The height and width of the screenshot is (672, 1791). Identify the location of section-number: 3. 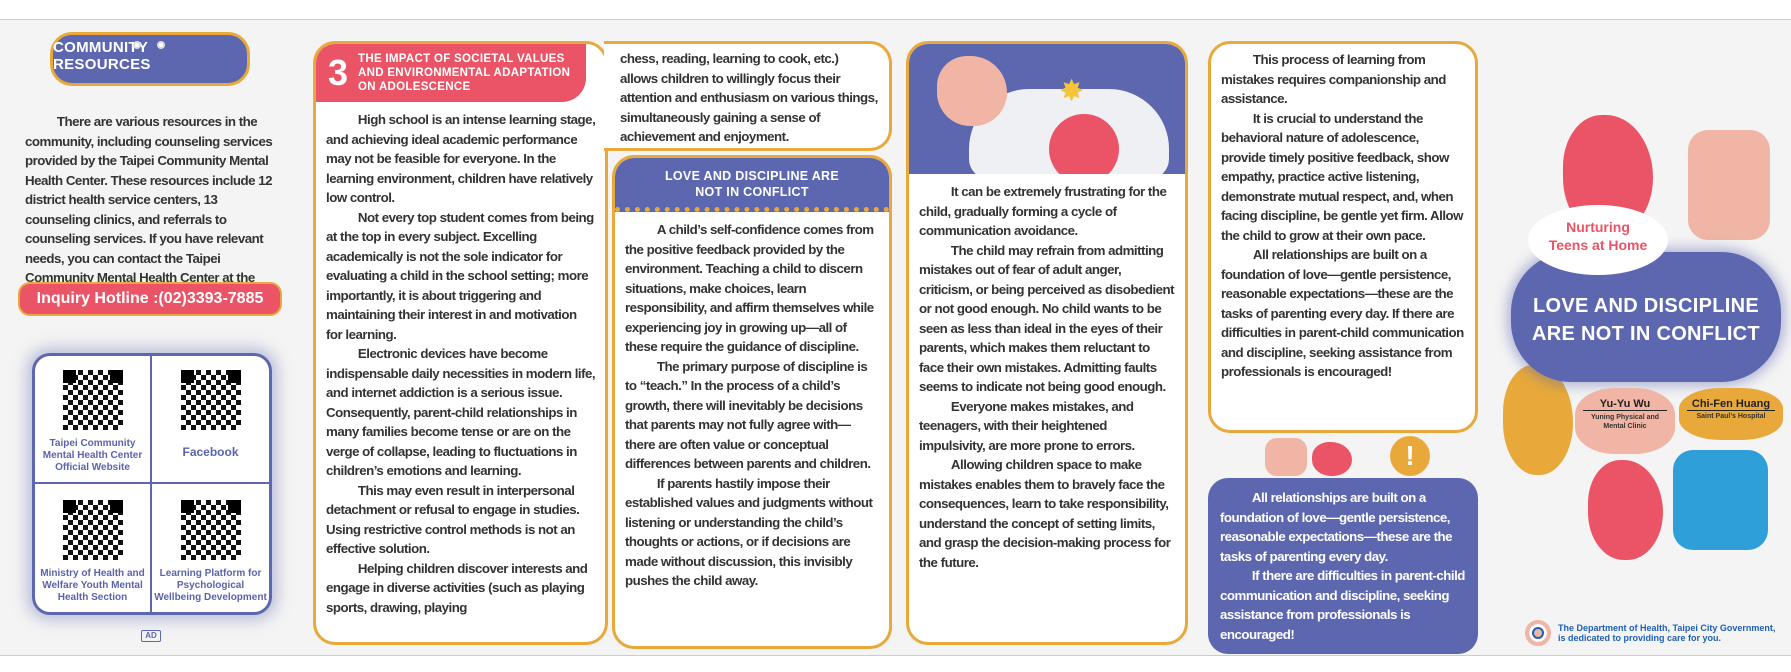
(338, 72).